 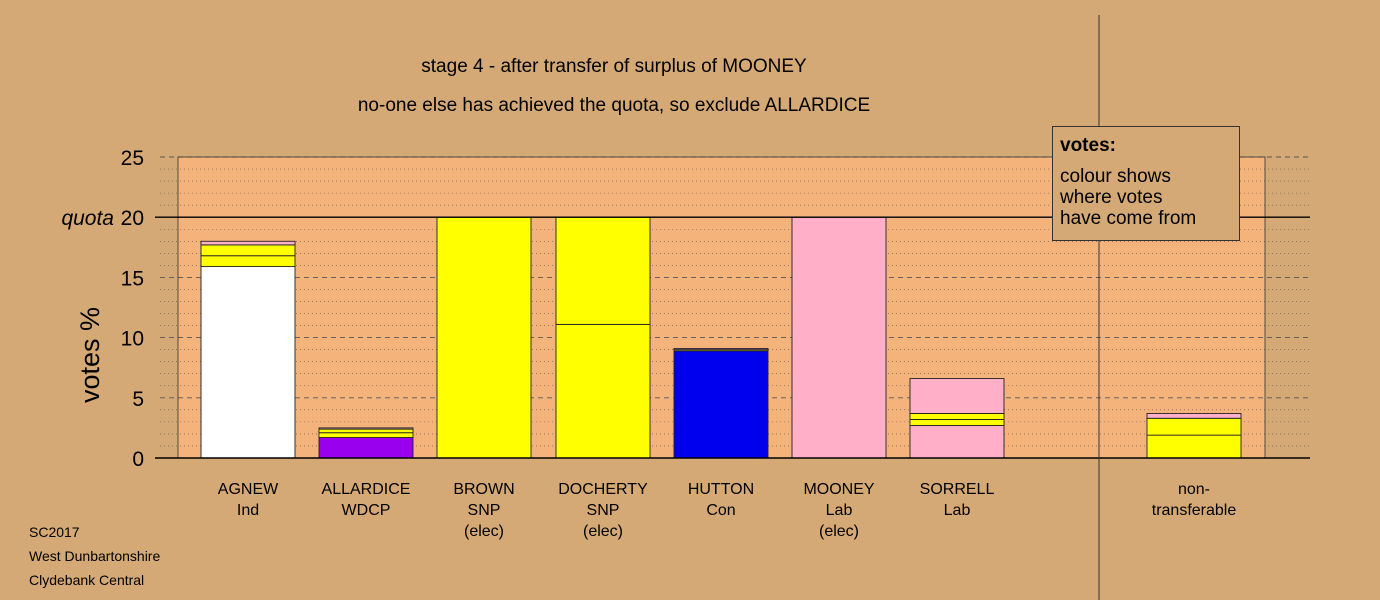 What do you see at coordinates (1111, 197) in the screenshot?
I see `legend-line: where votes` at bounding box center [1111, 197].